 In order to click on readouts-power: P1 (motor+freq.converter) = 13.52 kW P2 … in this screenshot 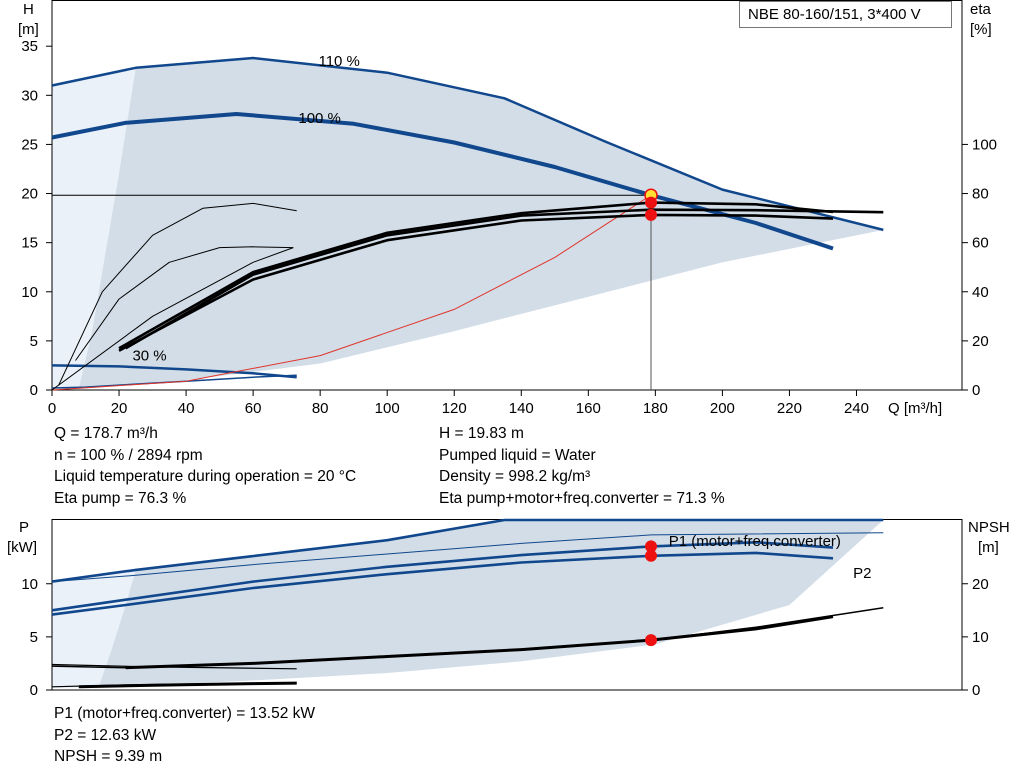, I will do `click(184, 735)`.